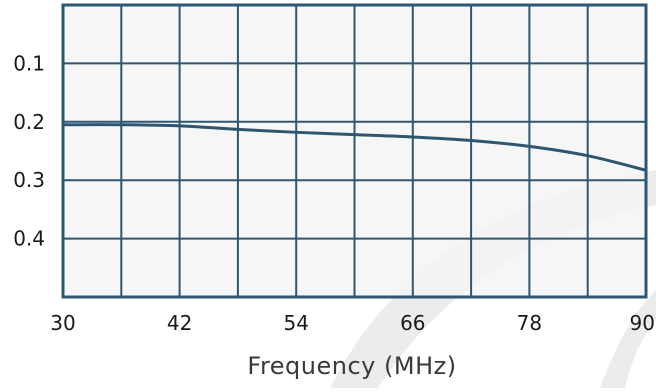  I want to click on y-tick-label: 0.1, so click(29, 63).